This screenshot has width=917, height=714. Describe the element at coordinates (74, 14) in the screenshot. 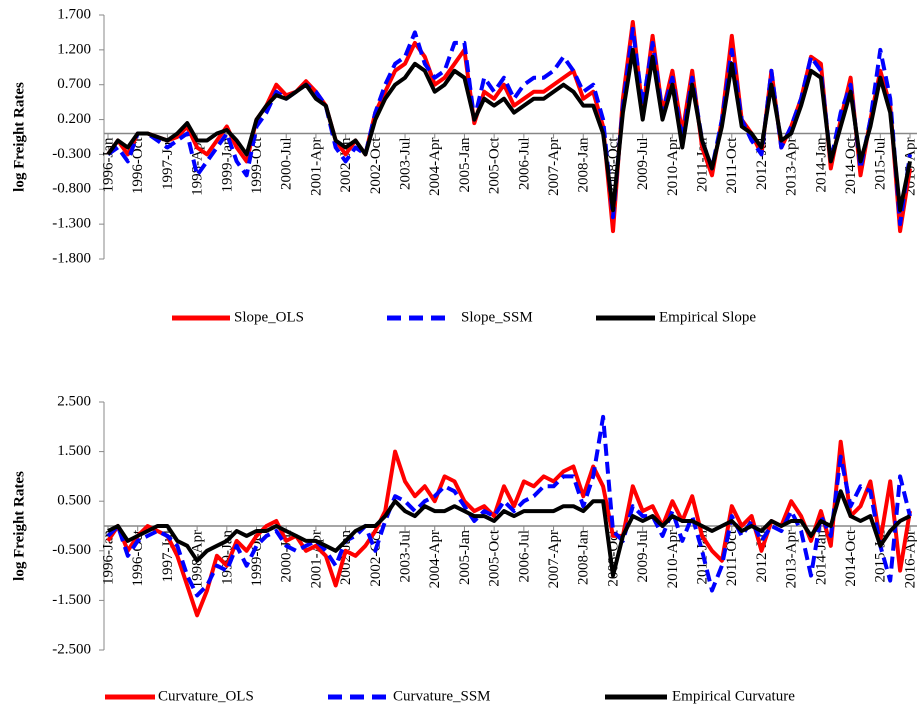

I see `y-tick-label: 1.700` at that location.